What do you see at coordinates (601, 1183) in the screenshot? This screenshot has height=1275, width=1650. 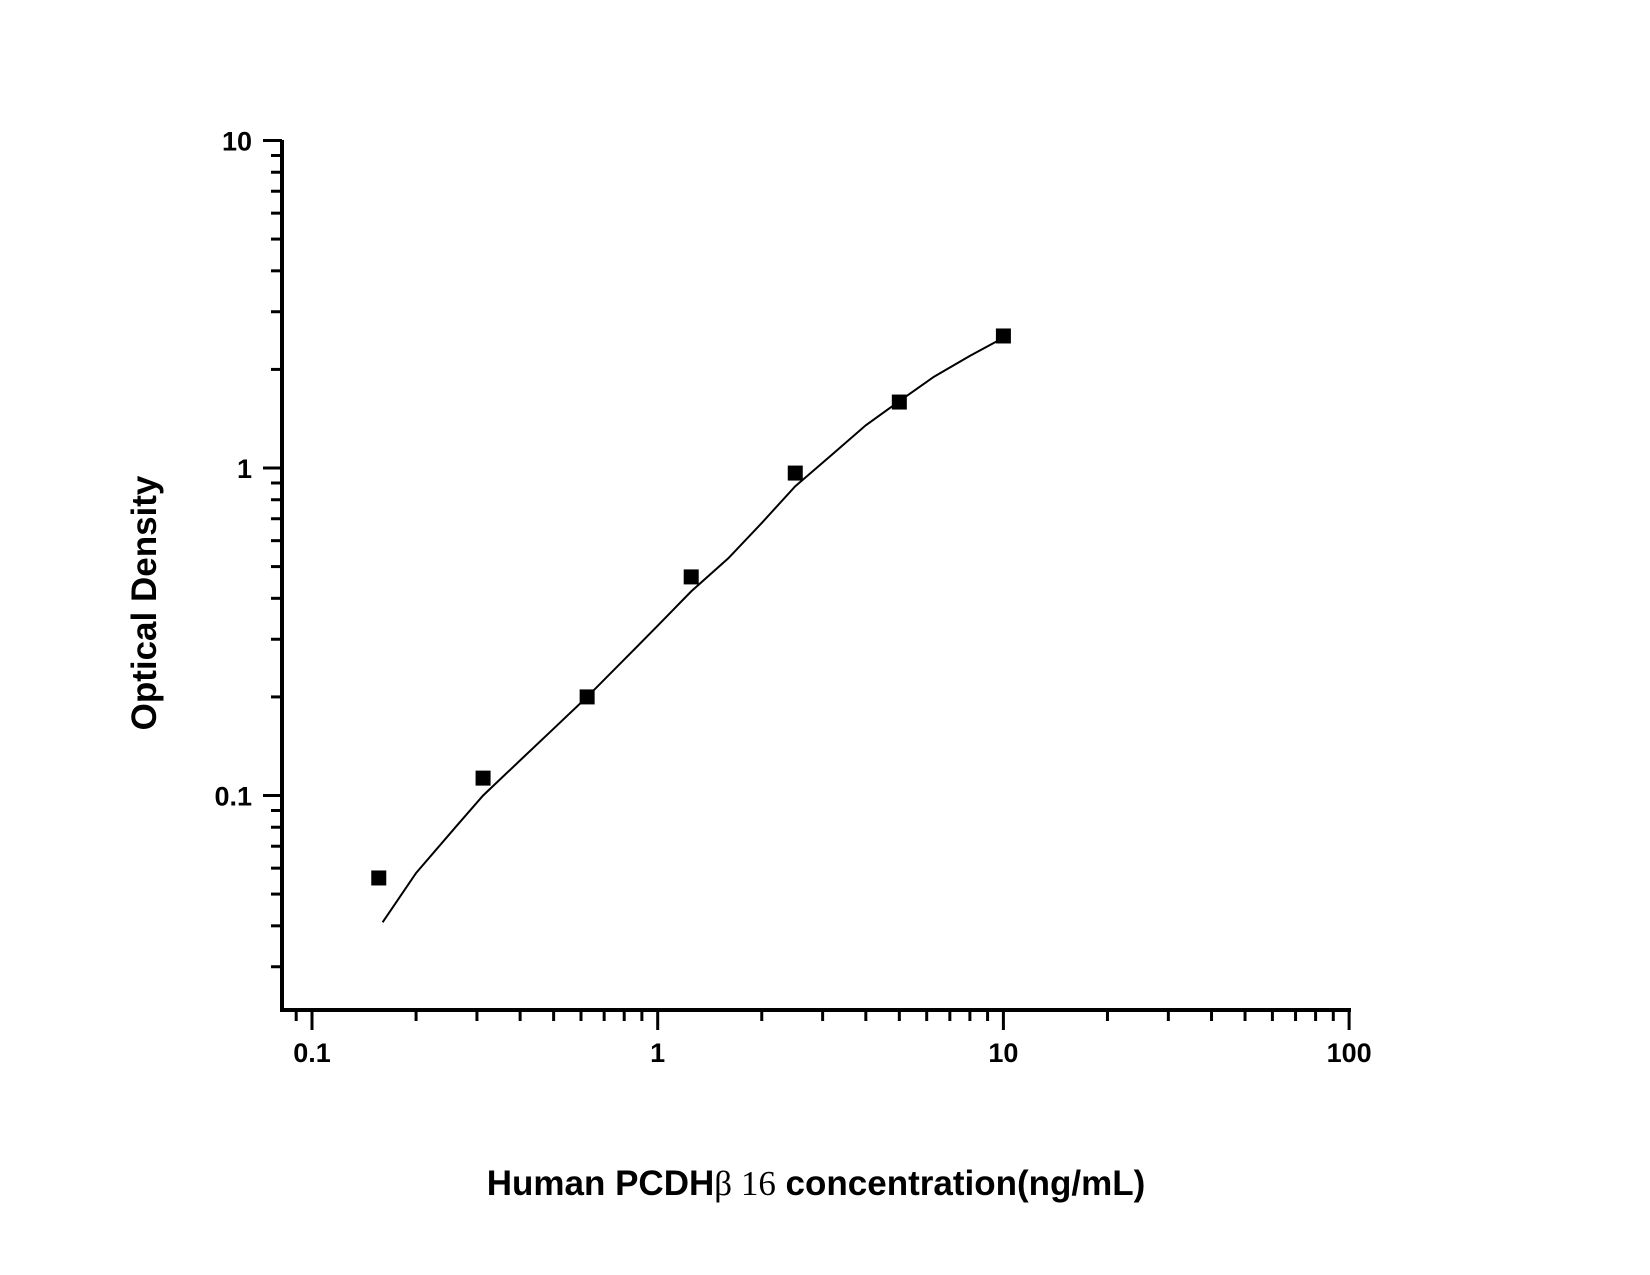 I see `x-axis-title-part-1: Human PCDH` at bounding box center [601, 1183].